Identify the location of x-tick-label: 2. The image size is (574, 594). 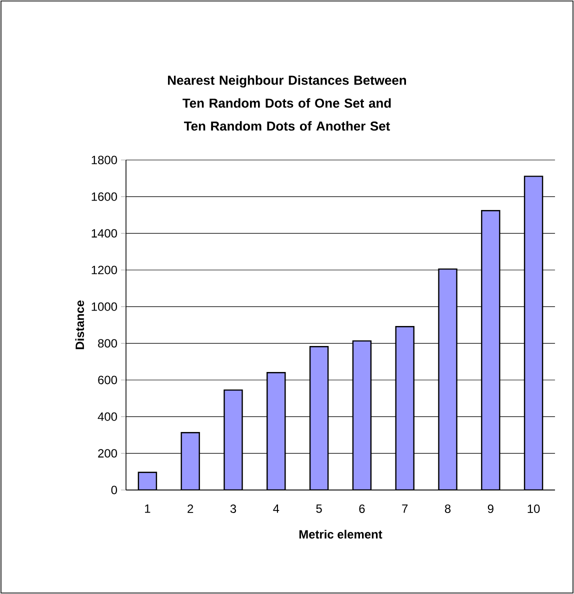
(191, 508).